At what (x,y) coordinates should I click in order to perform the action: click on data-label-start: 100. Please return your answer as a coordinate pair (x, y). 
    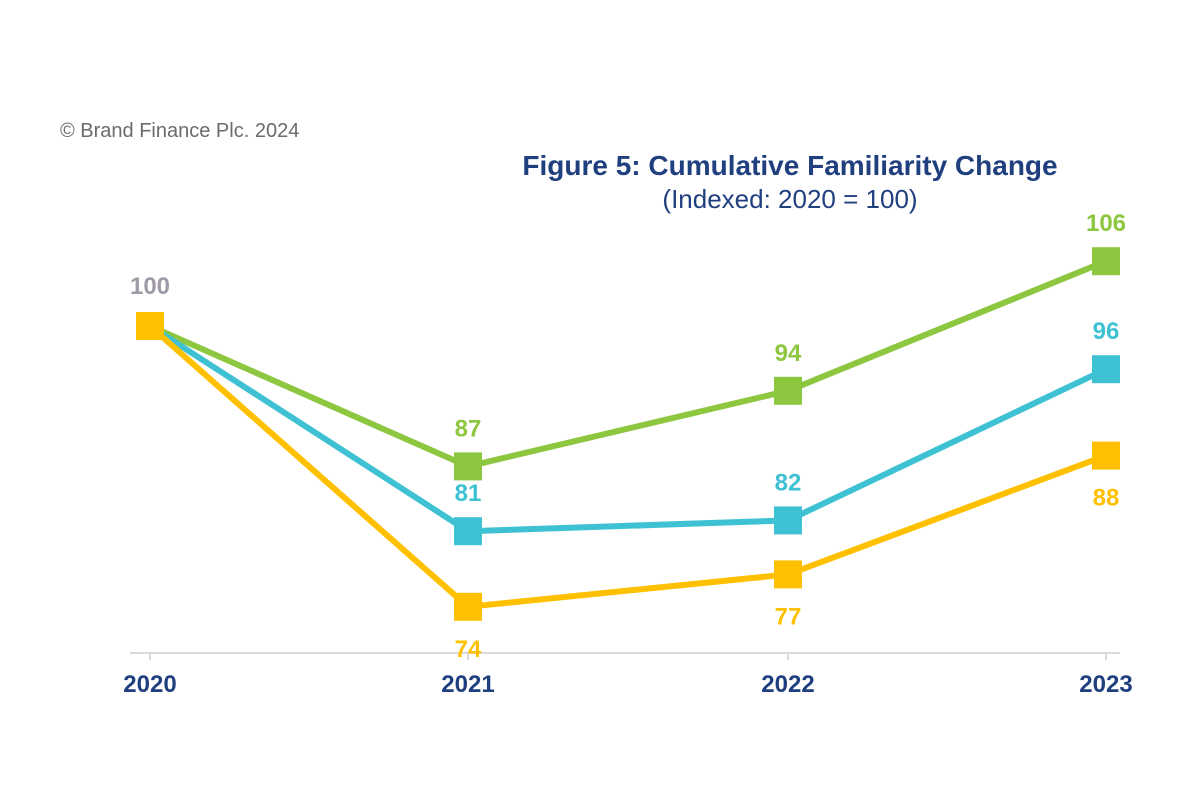
    Looking at the image, I should click on (150, 286).